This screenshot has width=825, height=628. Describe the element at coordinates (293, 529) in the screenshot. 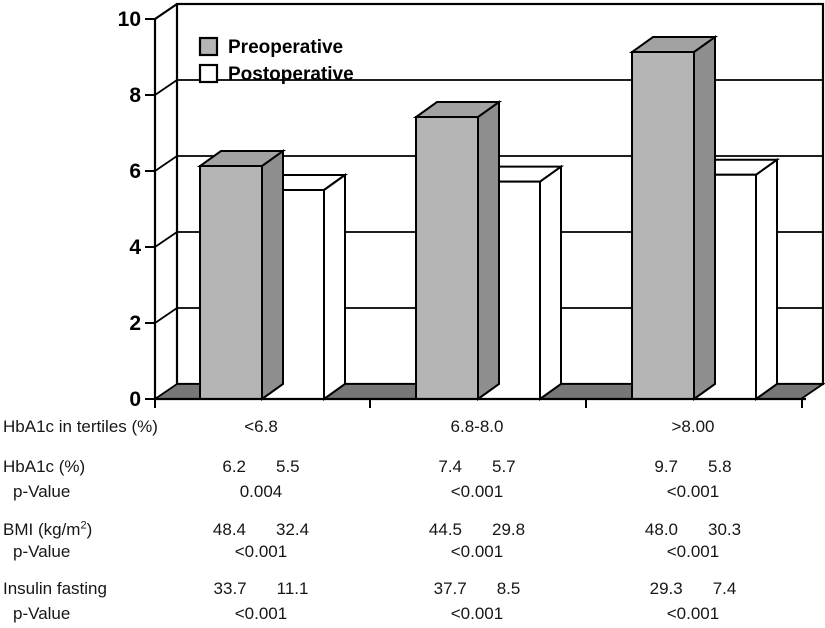

I see `value-post: 32.4` at that location.